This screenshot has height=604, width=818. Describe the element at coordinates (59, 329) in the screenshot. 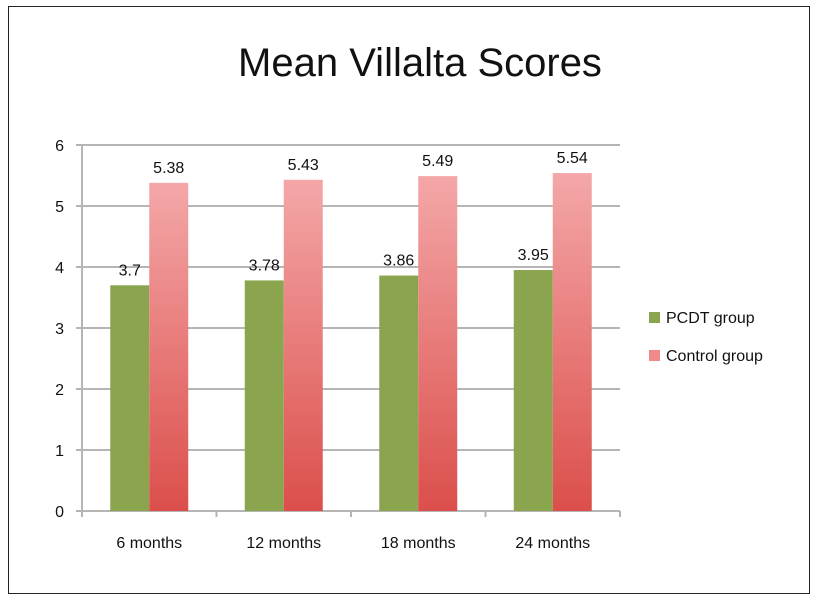

I see `y-tick-label: 3` at that location.